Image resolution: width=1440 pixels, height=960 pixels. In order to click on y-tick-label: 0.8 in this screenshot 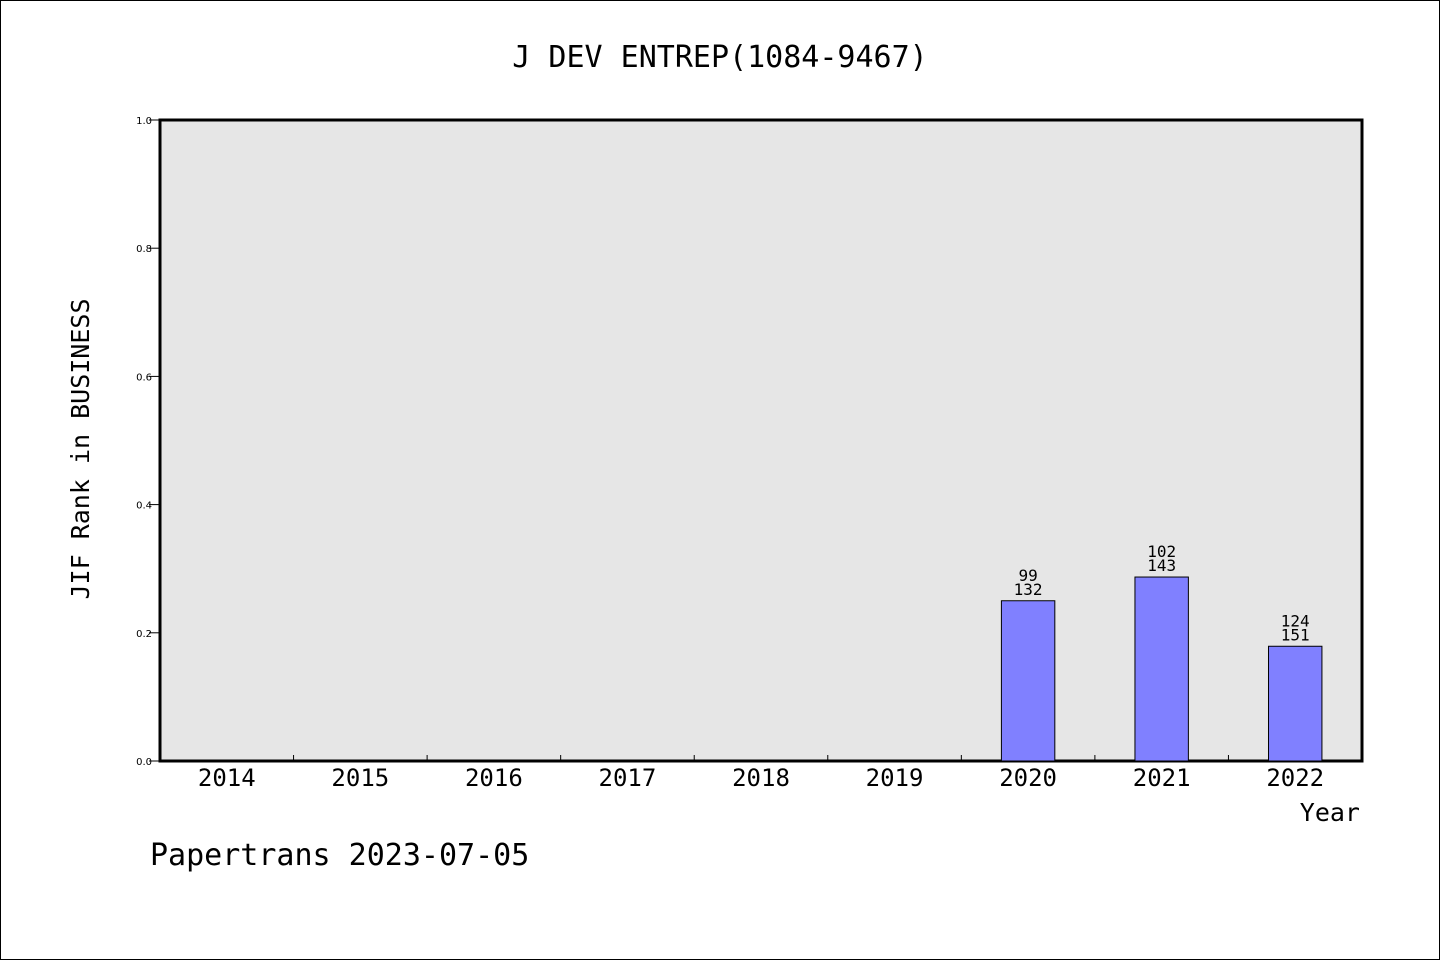, I will do `click(144, 249)`.